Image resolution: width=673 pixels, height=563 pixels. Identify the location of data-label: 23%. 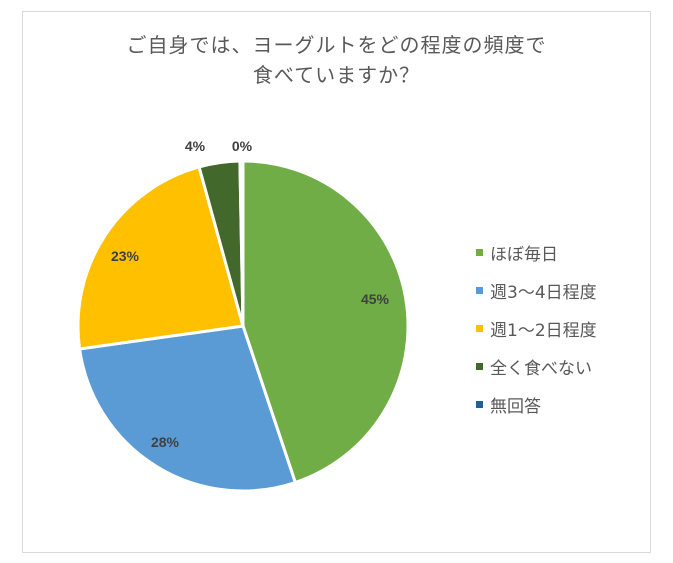
(125, 256).